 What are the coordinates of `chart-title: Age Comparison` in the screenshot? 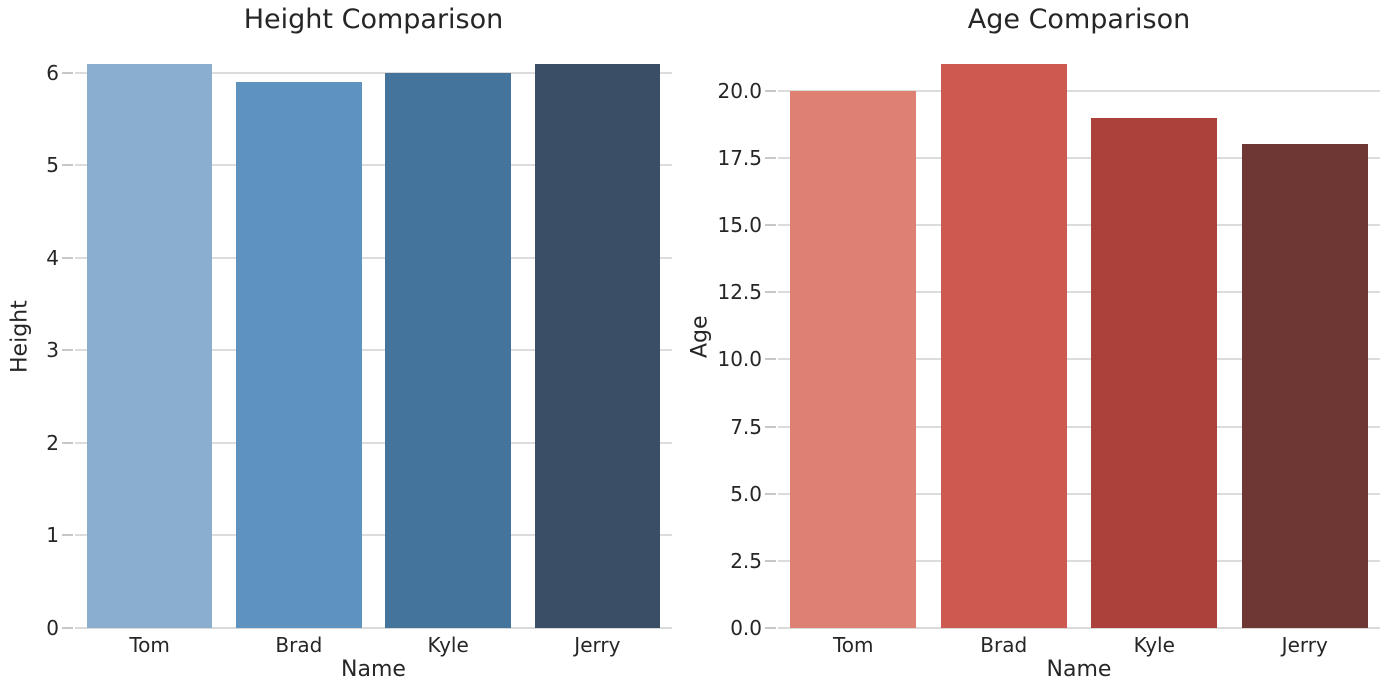 It's located at (1079, 19).